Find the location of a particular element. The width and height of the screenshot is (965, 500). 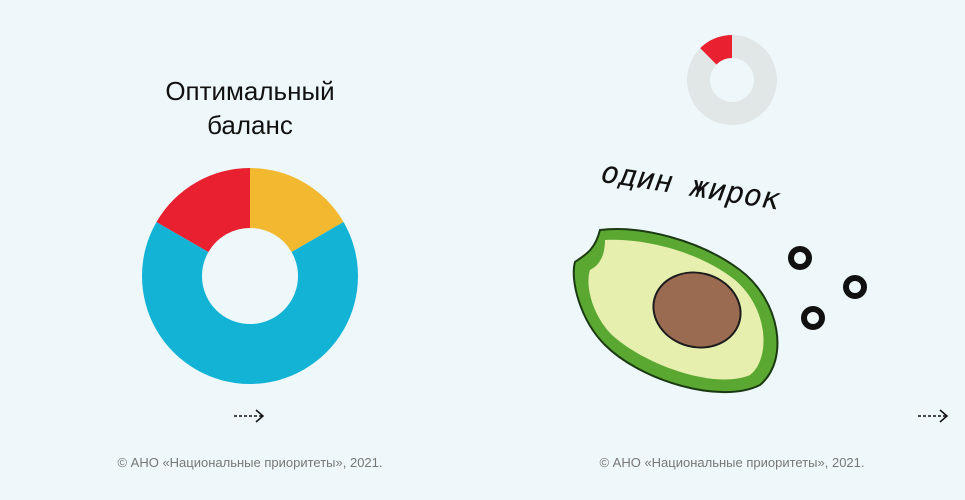

fat-drops is located at coordinates (827, 288).